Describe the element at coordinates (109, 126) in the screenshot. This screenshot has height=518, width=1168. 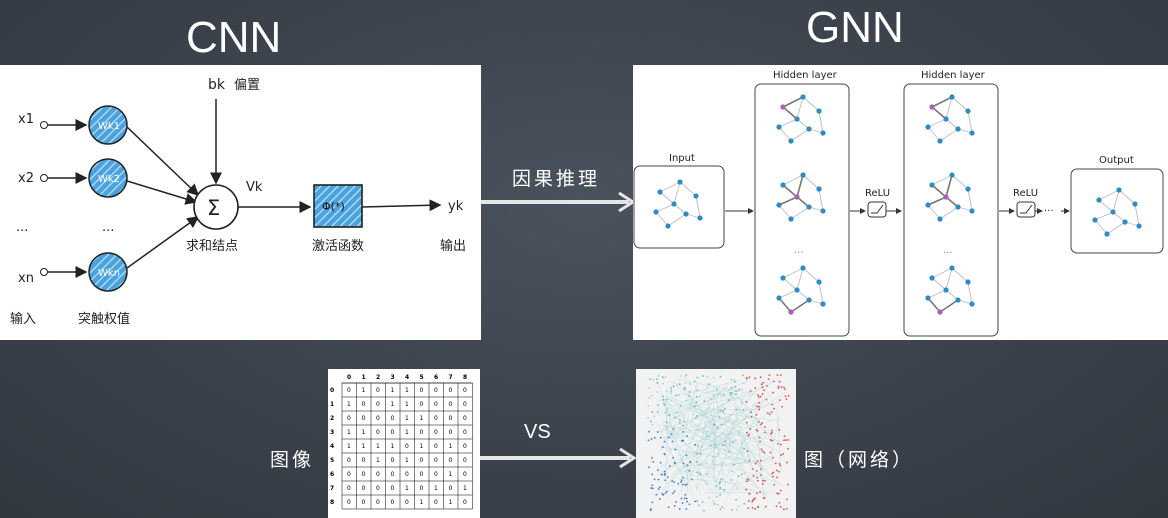
I see `svg-text: Wk1` at that location.